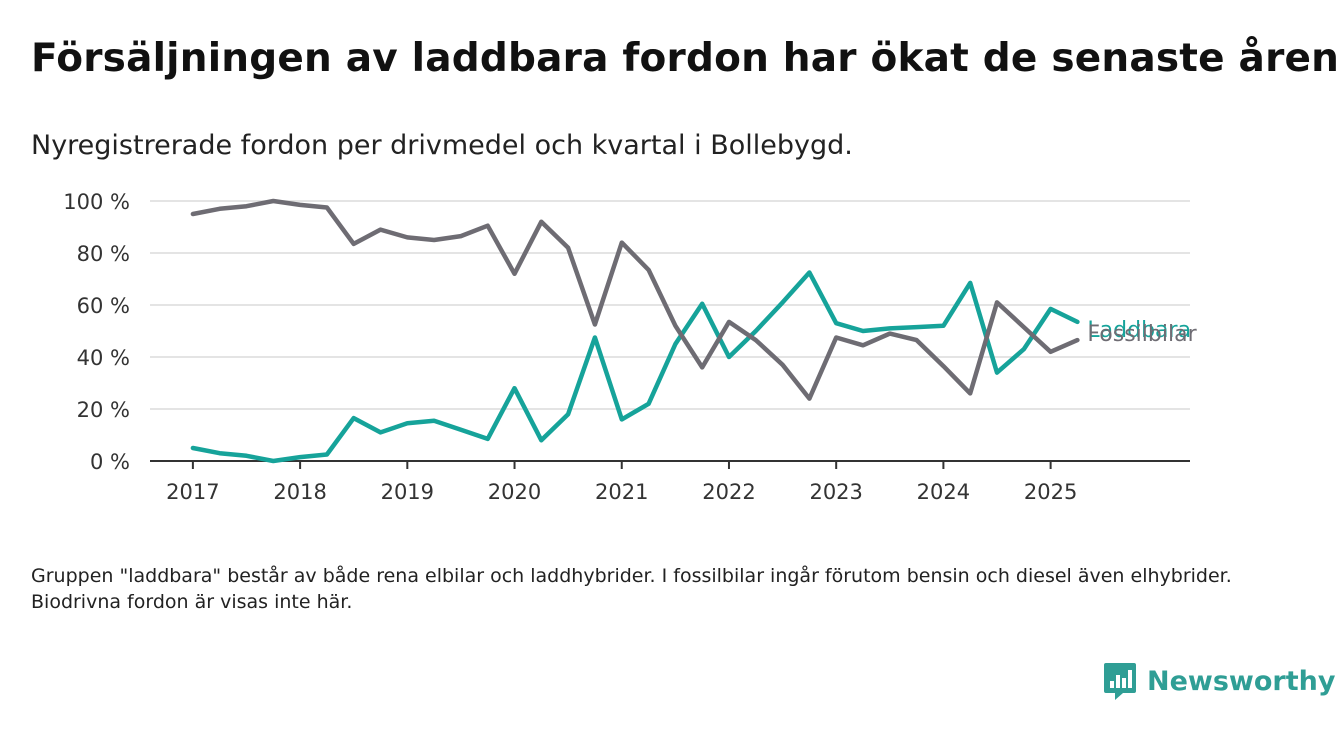 Image resolution: width=1340 pixels, height=733 pixels. Describe the element at coordinates (407, 492) in the screenshot. I see `x-tick-label: 2019` at that location.